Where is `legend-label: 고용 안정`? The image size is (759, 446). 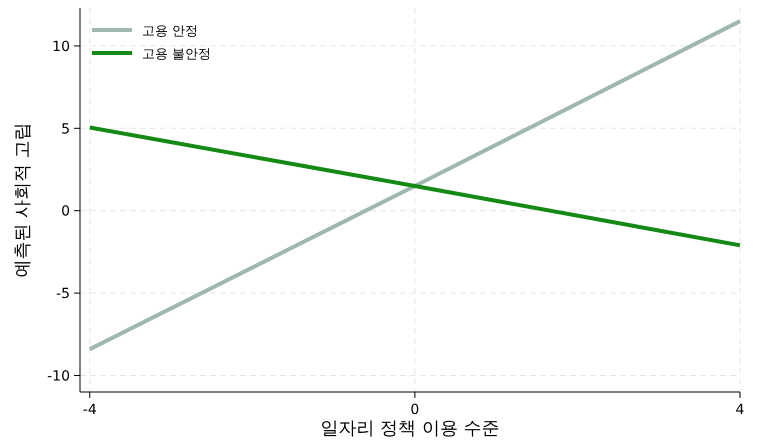 legend-label: 고용 안정 is located at coordinates (170, 31).